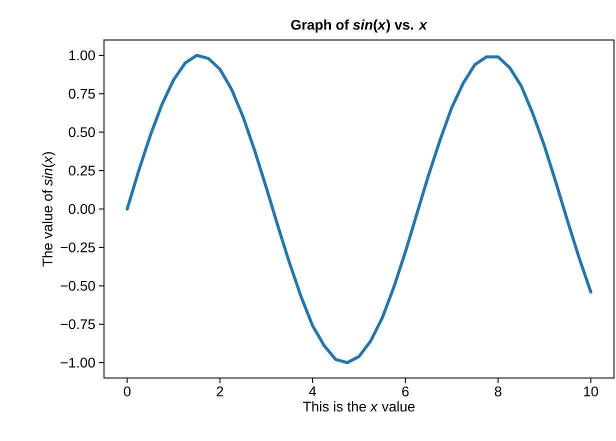 The height and width of the screenshot is (441, 616). Describe the element at coordinates (81, 93) in the screenshot. I see `y-tick-label: 0.75` at that location.